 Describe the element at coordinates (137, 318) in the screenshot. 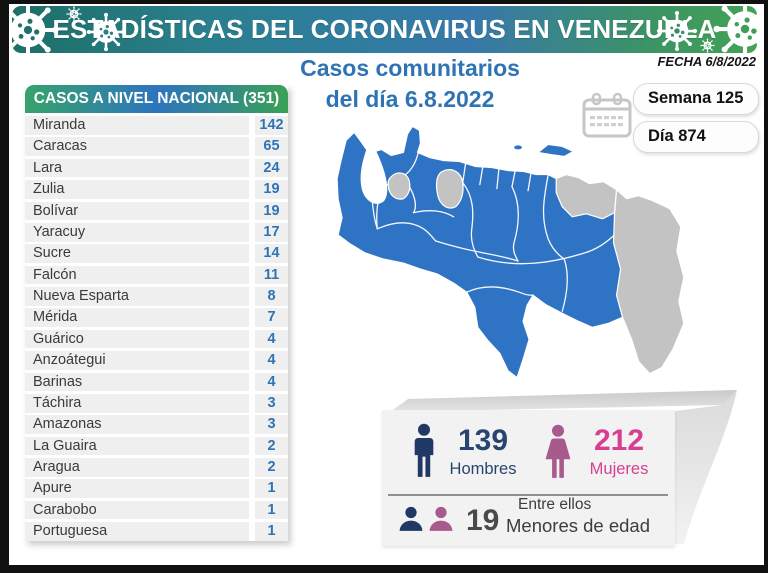

I see `table-row: Mérida` at that location.